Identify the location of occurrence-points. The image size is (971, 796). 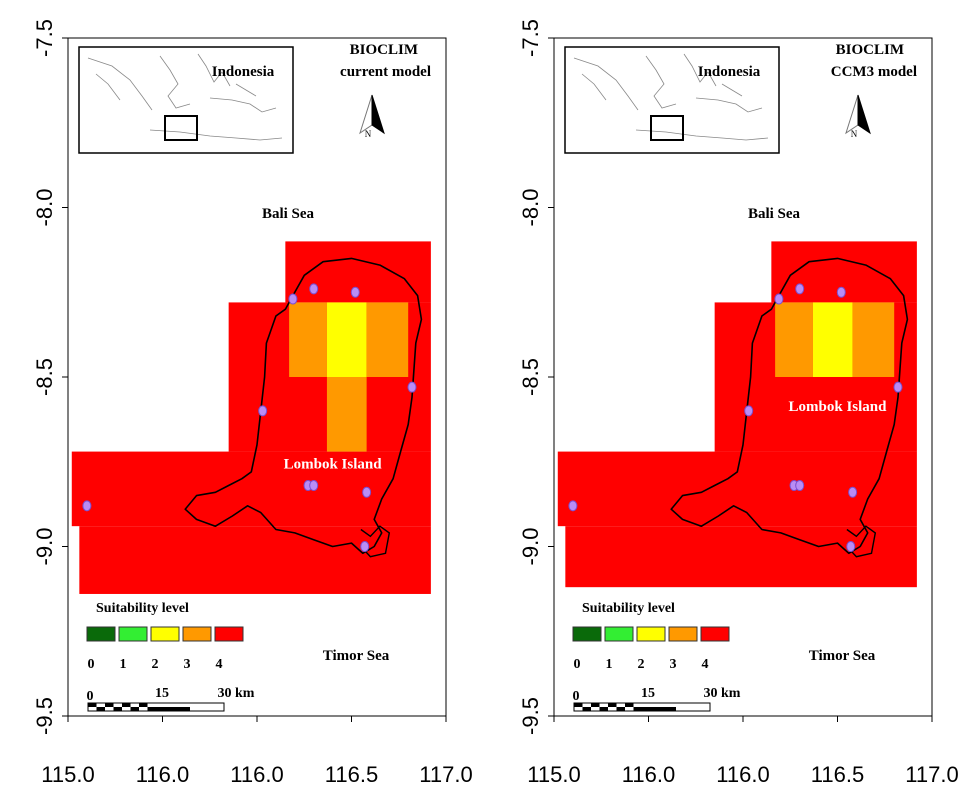
(249, 417).